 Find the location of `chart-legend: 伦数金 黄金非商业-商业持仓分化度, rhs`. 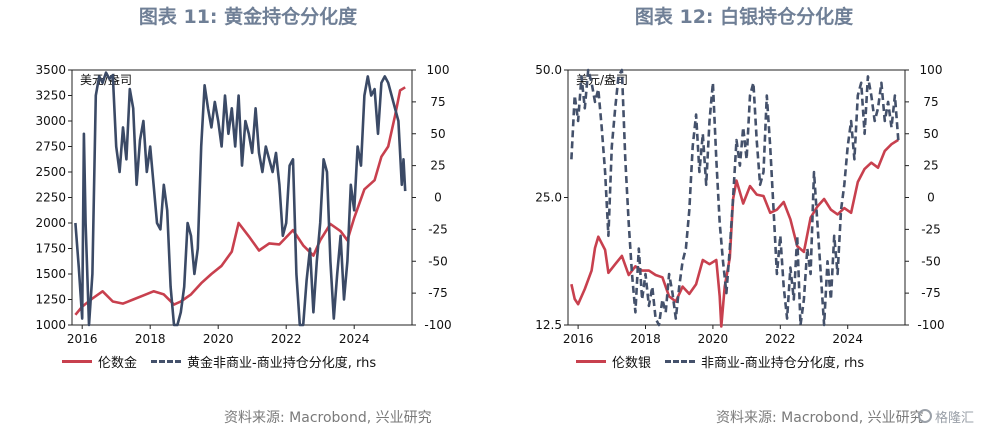

chart-legend: 伦数金 黄金非商业-商业持仓分化度, rhs is located at coordinates (226, 361).